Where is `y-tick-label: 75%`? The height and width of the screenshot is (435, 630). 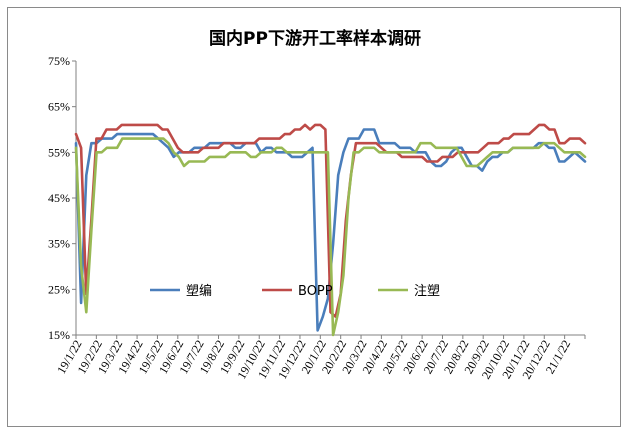 y-tick-label: 75% is located at coordinates (59, 61).